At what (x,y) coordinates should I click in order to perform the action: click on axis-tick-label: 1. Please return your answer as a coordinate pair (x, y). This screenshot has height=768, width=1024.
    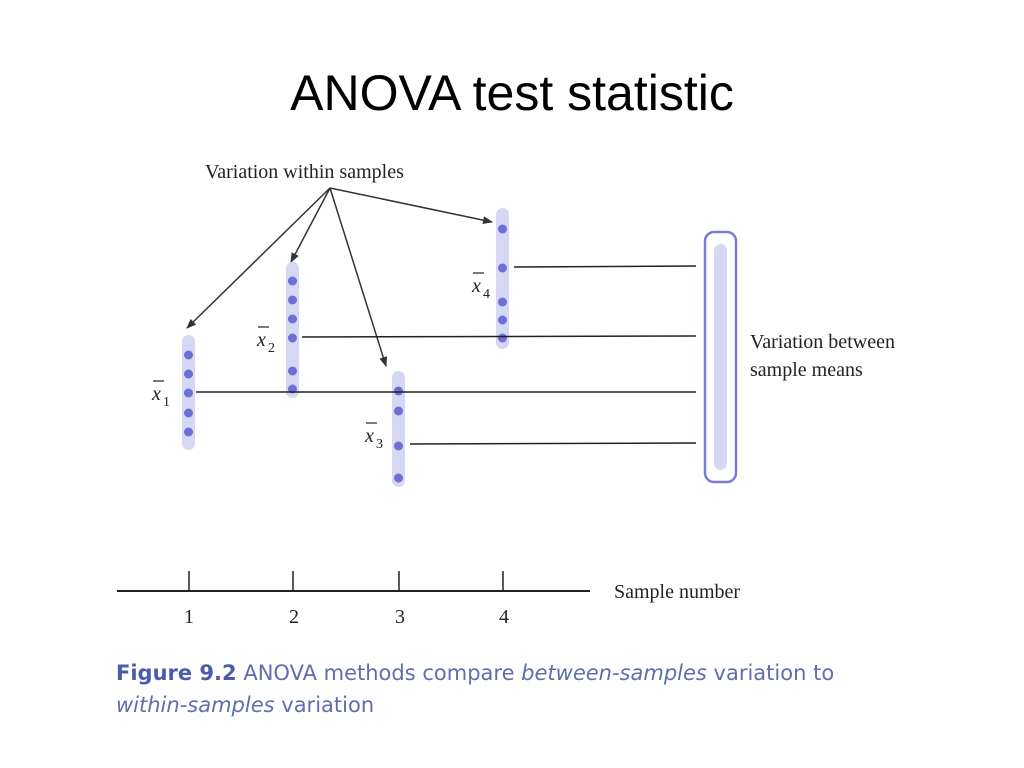
    Looking at the image, I should click on (189, 617).